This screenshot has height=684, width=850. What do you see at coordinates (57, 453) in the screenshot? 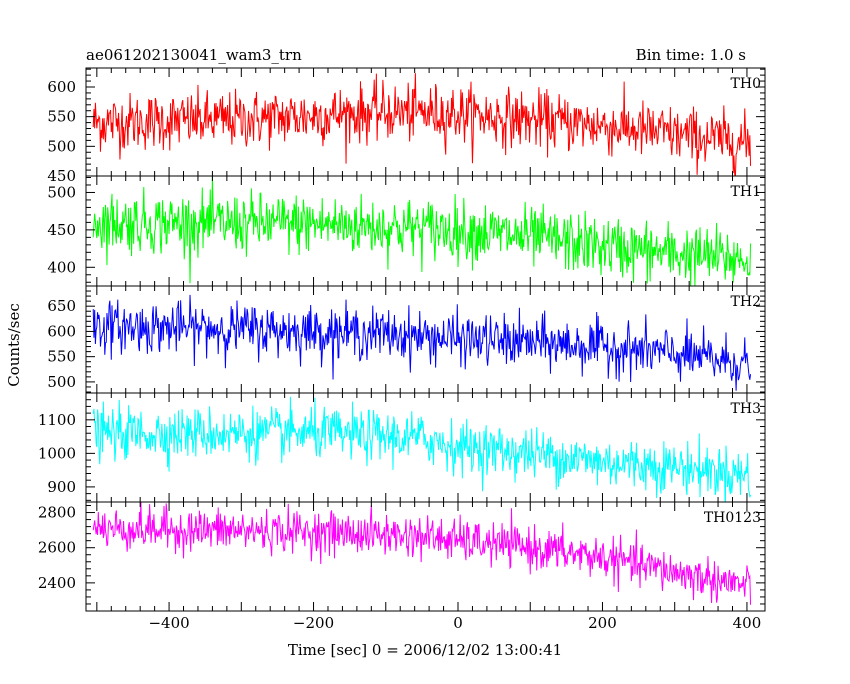
I see `y-tick-label: 1000` at bounding box center [57, 453].